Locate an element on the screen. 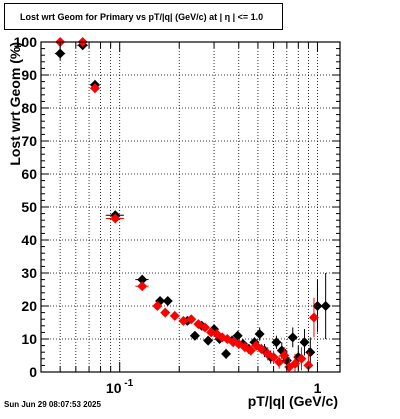 The width and height of the screenshot is (400, 419). y-tick-label: 40 is located at coordinates (29, 240).